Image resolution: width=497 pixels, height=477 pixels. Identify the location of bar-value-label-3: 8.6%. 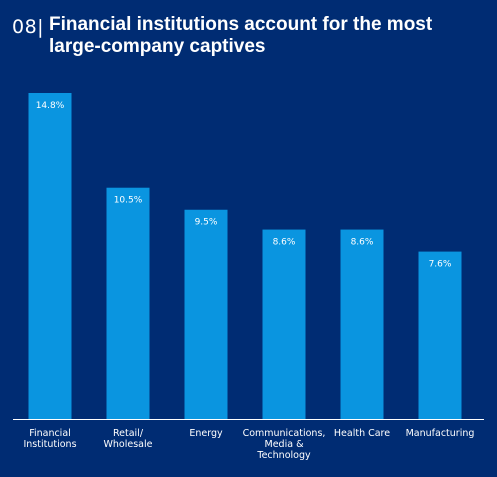
(284, 243).